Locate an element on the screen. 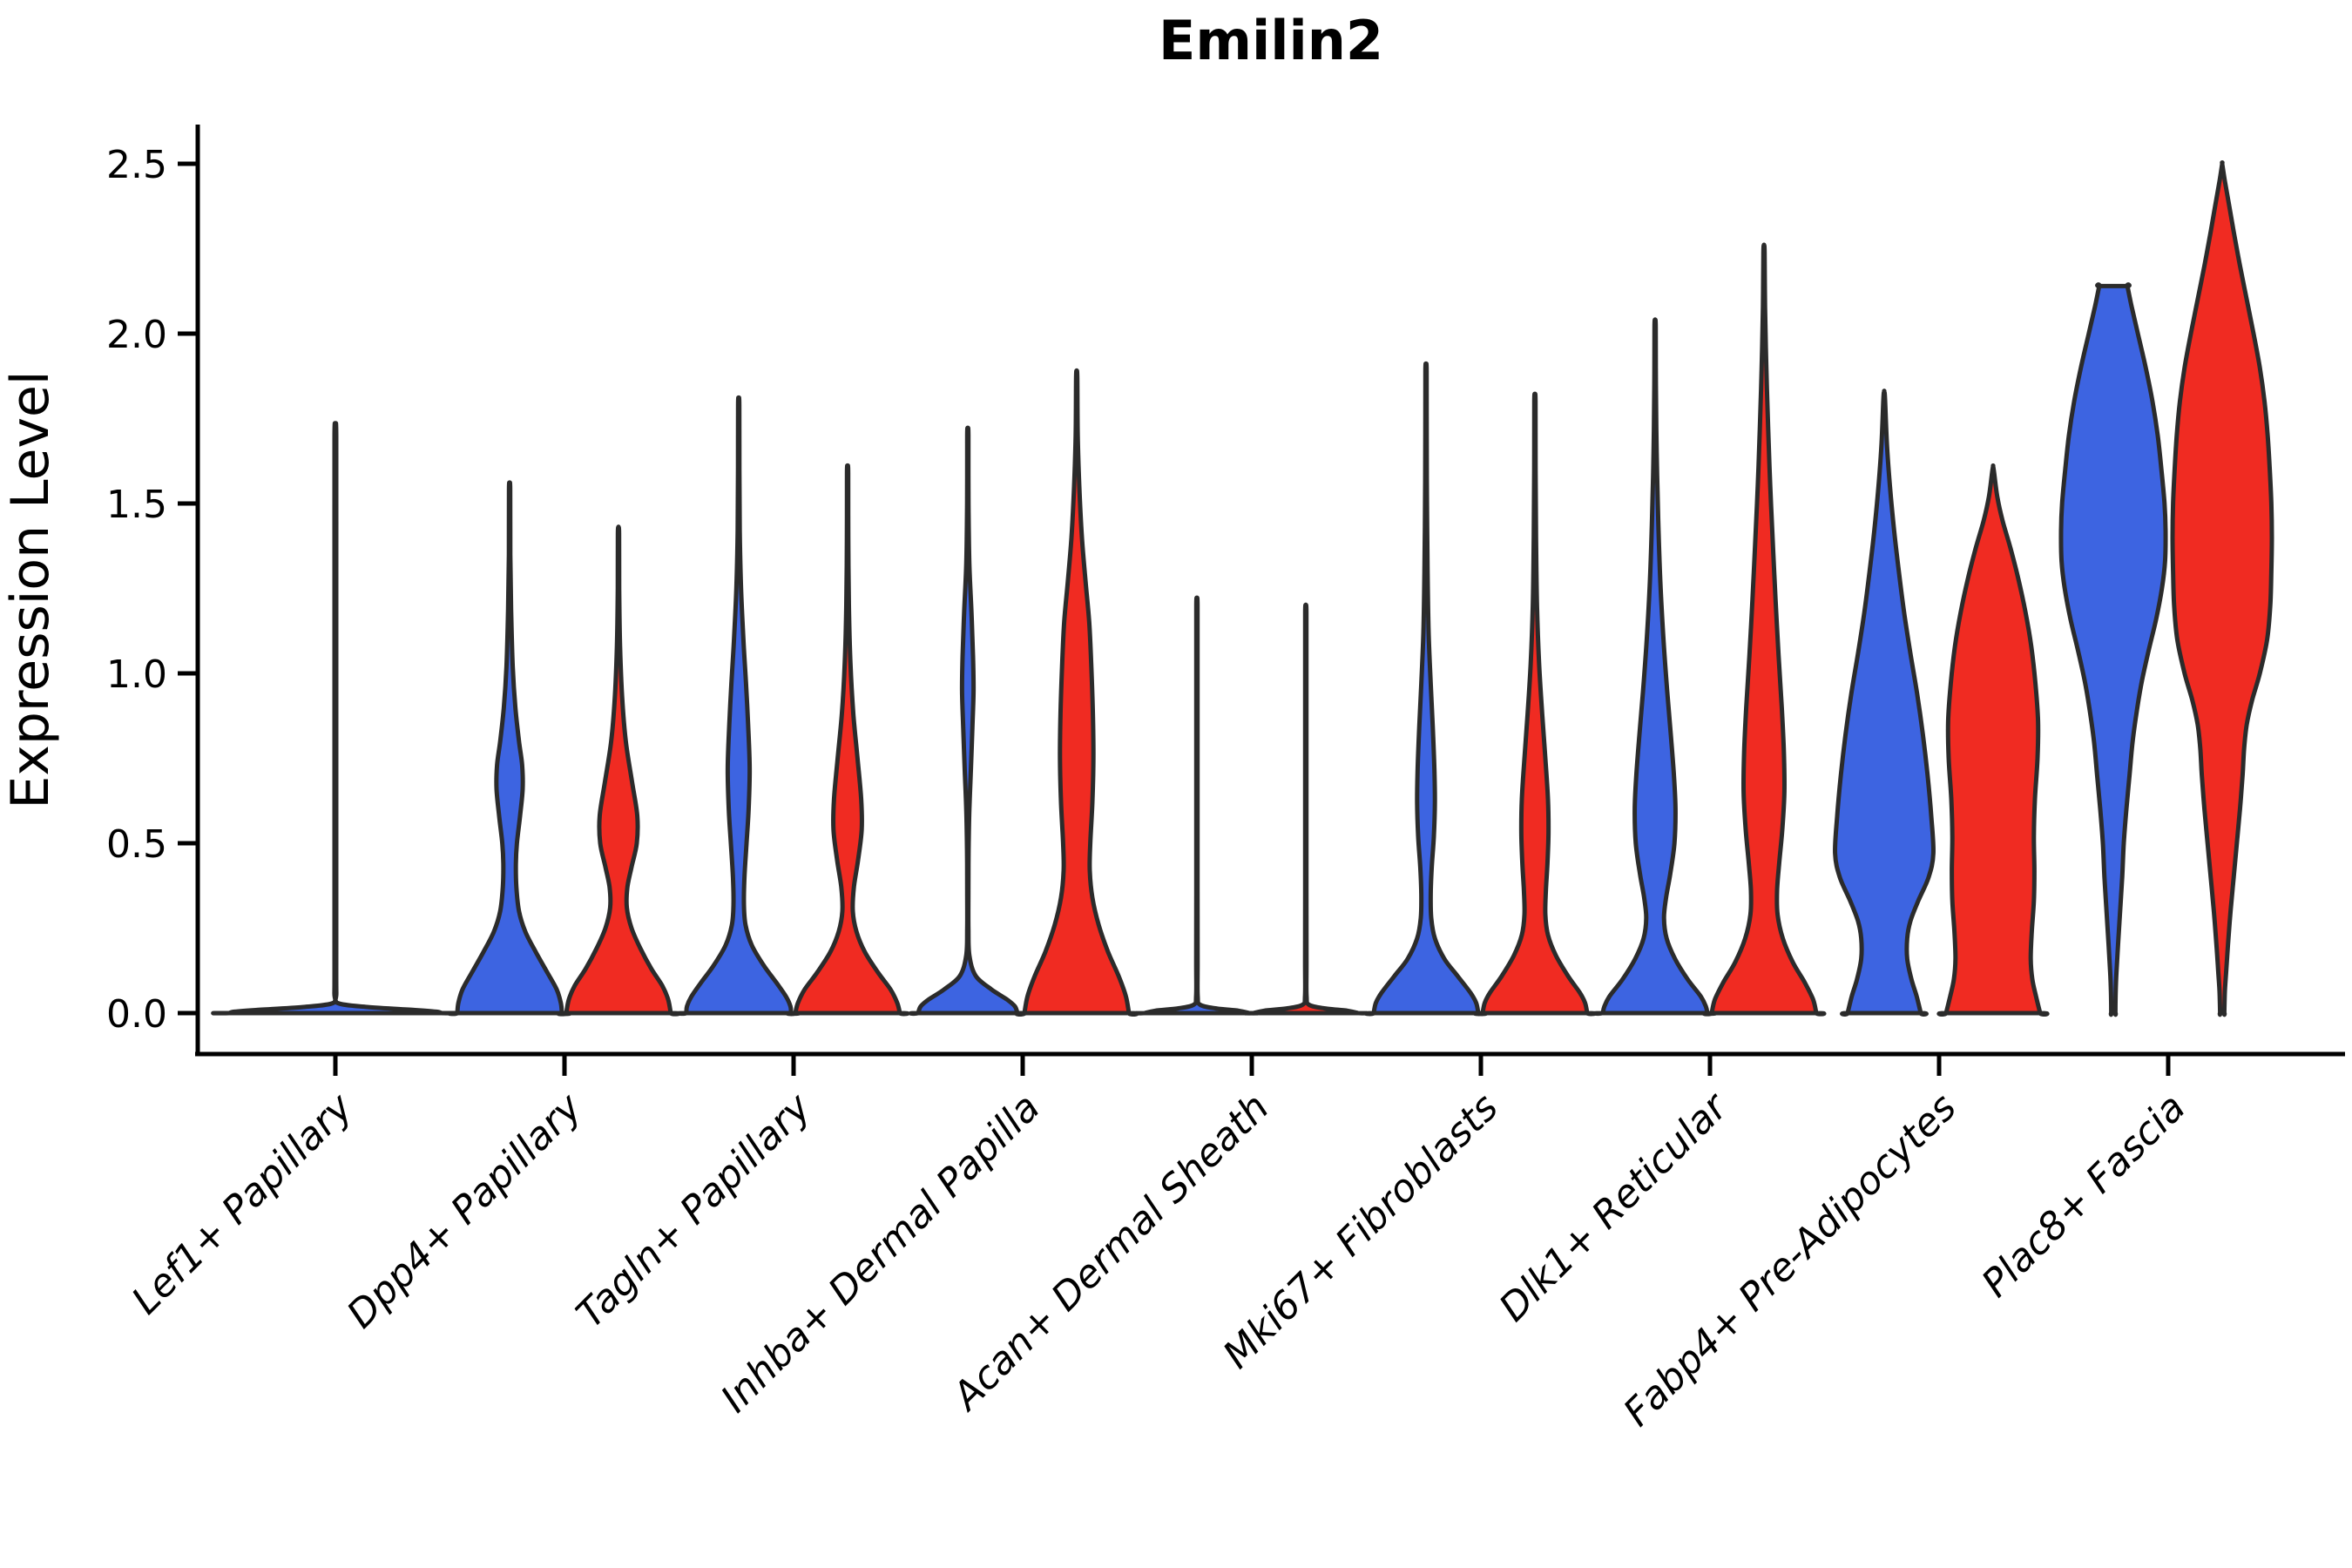  y-axis-label: Expression Level is located at coordinates (31, 589).